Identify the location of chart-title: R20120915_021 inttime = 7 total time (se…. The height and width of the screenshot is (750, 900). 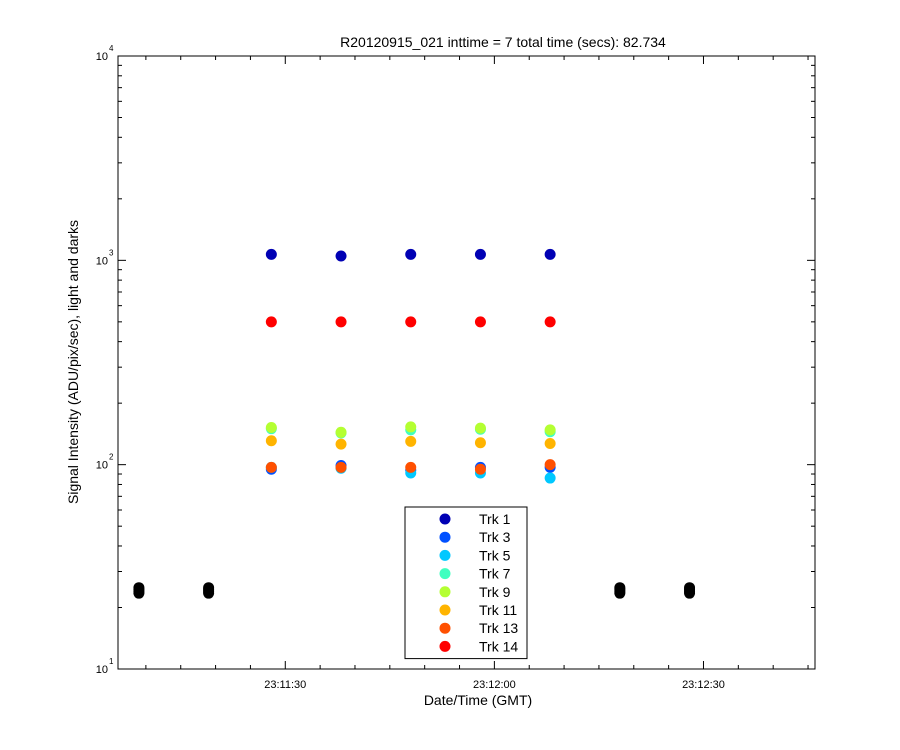
(503, 42).